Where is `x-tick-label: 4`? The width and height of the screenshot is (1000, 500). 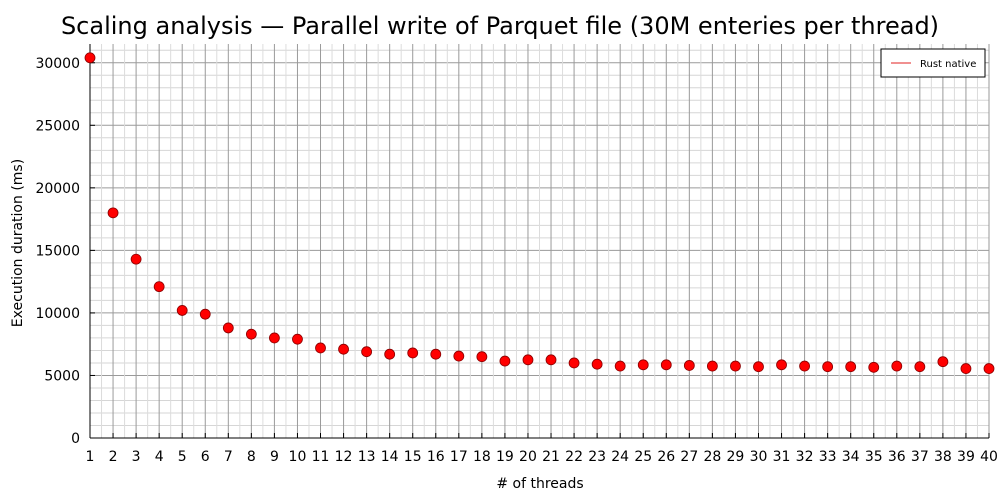 x-tick-label: 4 is located at coordinates (159, 457).